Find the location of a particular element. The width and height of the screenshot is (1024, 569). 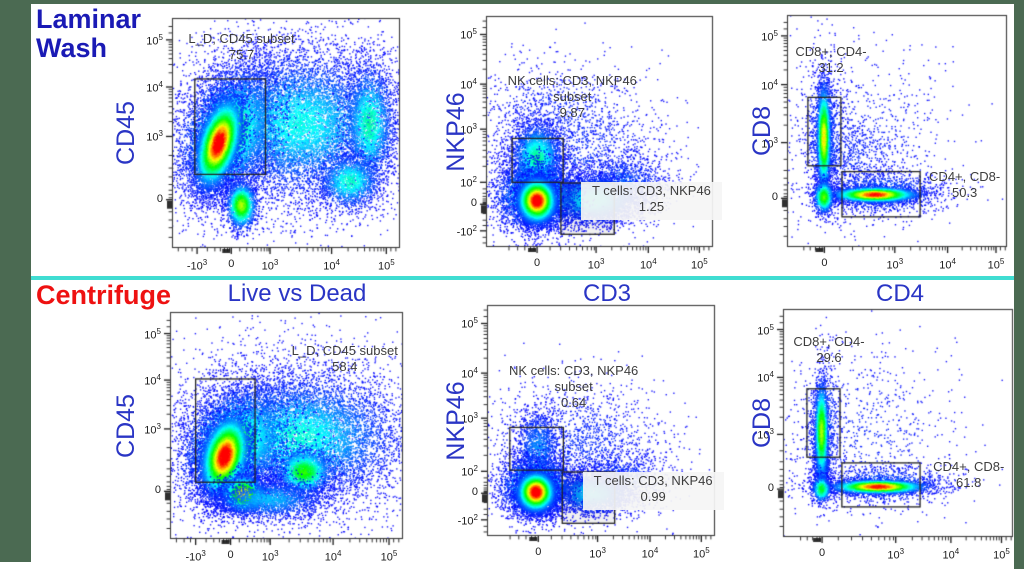

row-divider-line is located at coordinates (522, 278).